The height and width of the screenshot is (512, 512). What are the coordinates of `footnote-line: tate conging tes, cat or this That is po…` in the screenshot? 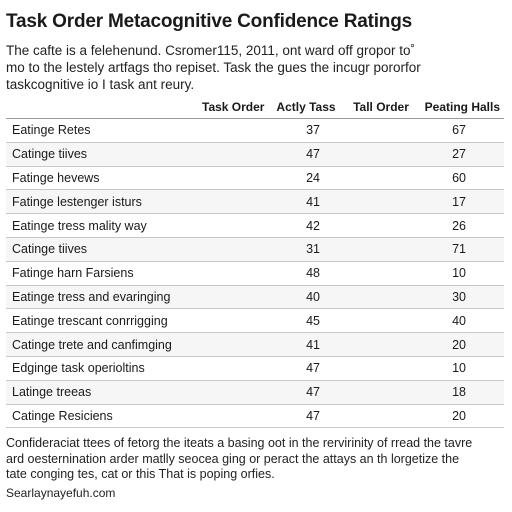 It's located at (140, 474).